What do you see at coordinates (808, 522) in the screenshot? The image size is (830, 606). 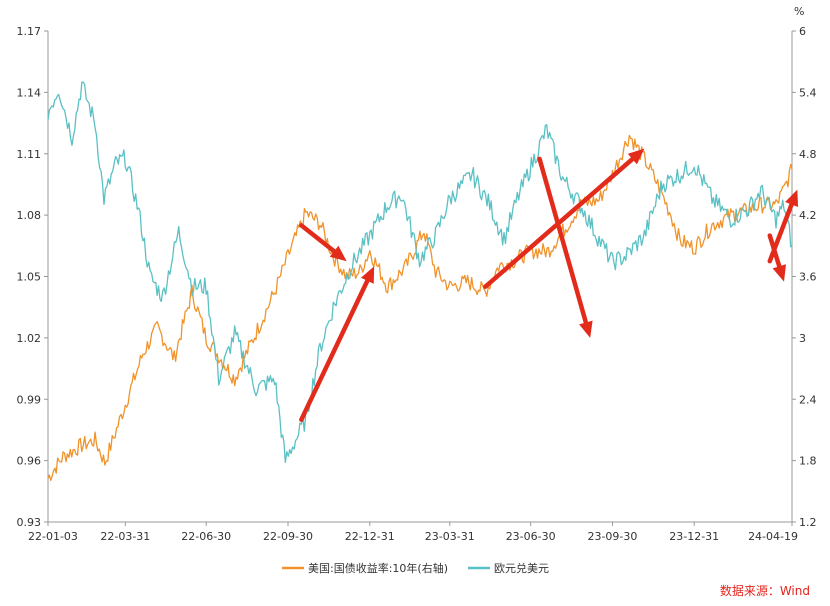 I see `right-tick-label: 1.2` at bounding box center [808, 522].